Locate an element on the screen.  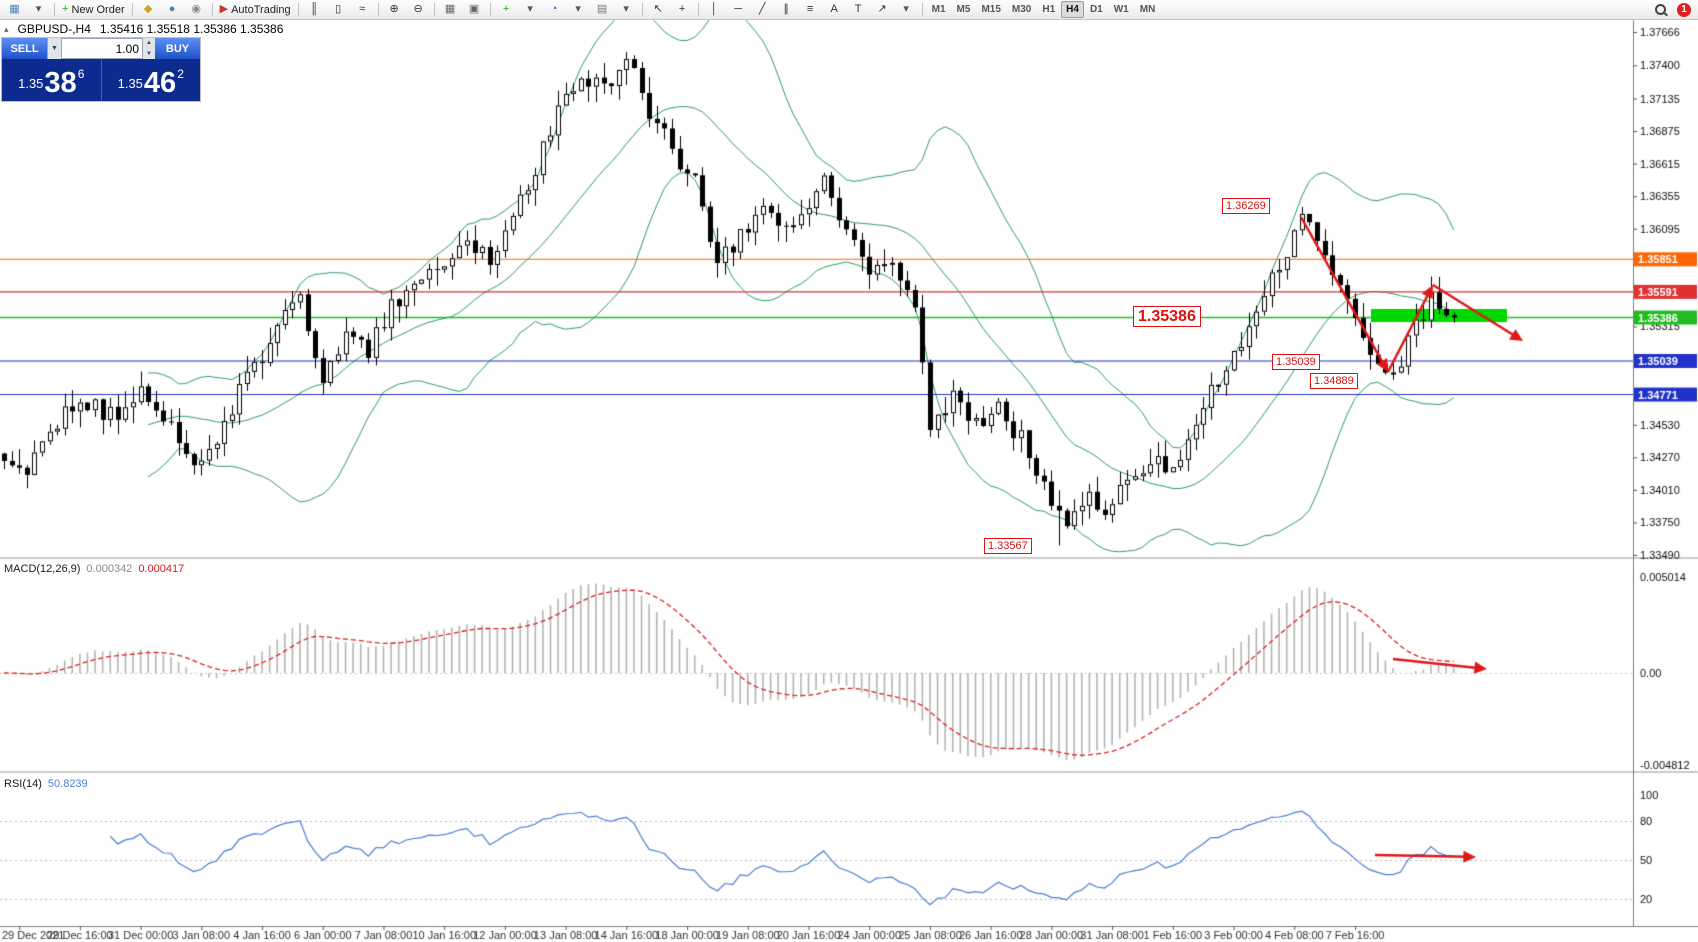
notification-badge: 1 is located at coordinates (1684, 9).